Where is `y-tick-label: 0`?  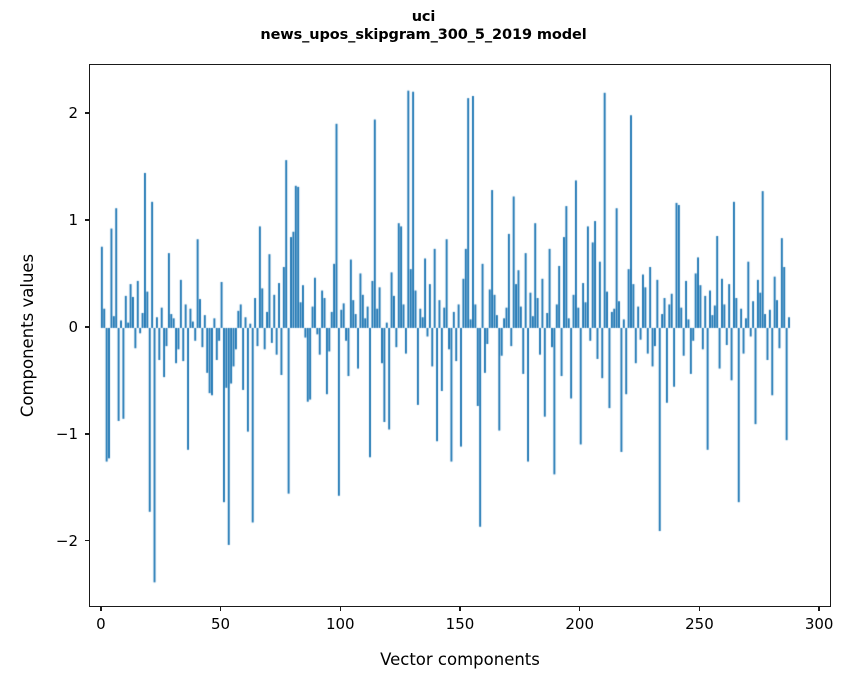 y-tick-label: 0 is located at coordinates (73, 326).